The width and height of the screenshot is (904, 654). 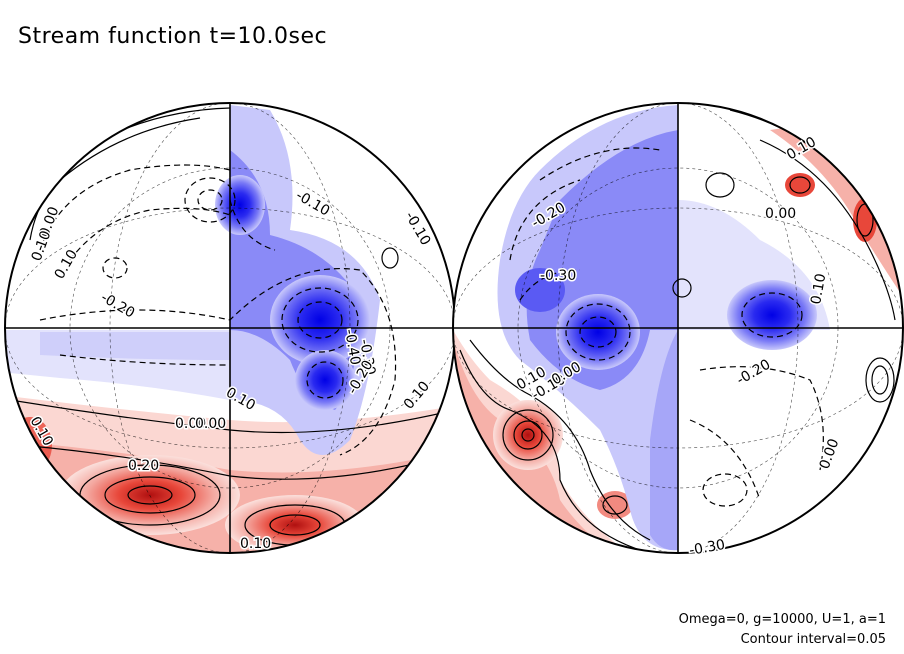 What do you see at coordinates (558, 276) in the screenshot?
I see `right-contour-label: -0.30` at bounding box center [558, 276].